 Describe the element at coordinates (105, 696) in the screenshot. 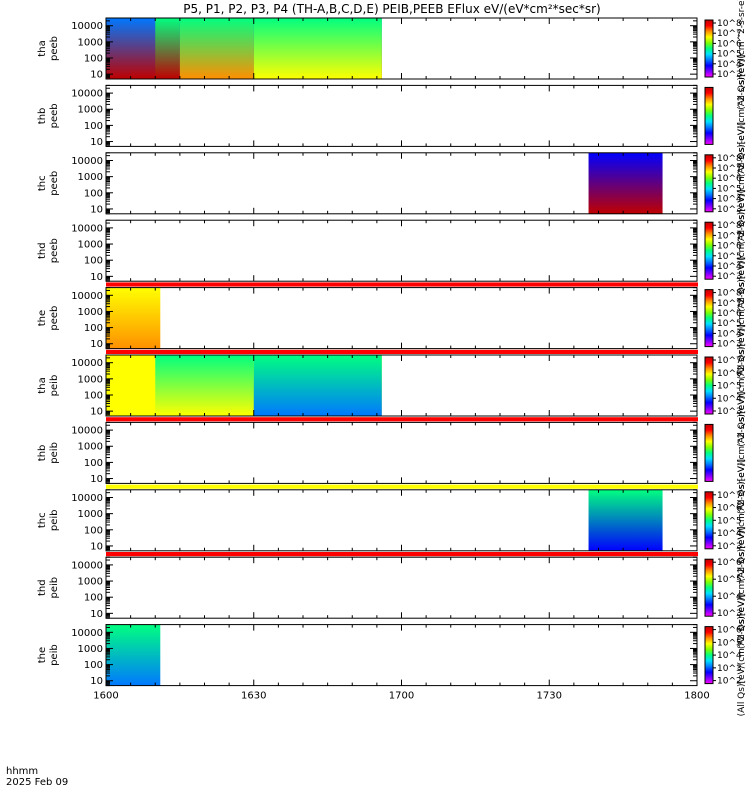

I see `x-tick-label: 1600` at that location.